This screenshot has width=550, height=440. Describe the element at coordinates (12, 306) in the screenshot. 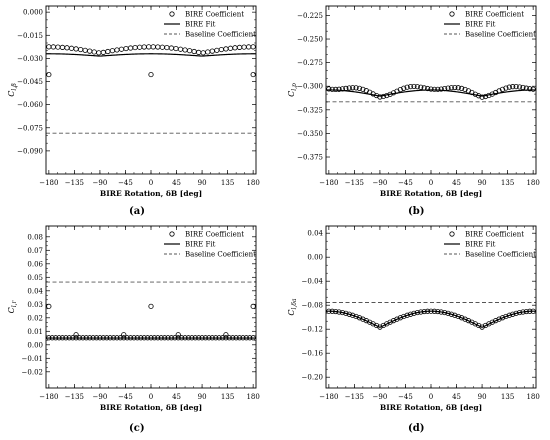

I see `y-axis-label: Cl,r` at that location.